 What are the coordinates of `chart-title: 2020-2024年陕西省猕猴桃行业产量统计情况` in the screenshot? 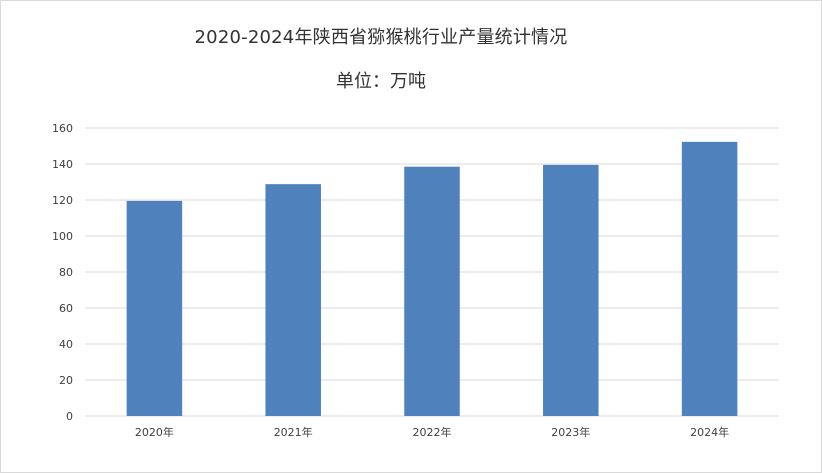 It's located at (381, 37).